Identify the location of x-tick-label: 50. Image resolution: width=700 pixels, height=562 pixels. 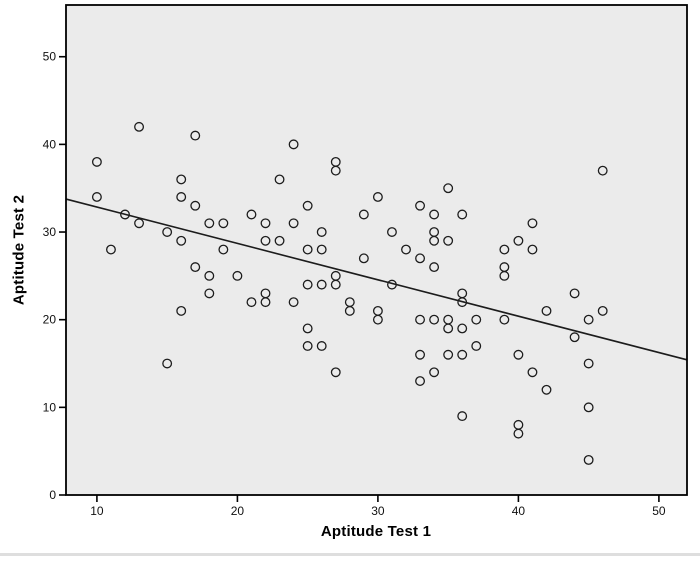
(659, 511).